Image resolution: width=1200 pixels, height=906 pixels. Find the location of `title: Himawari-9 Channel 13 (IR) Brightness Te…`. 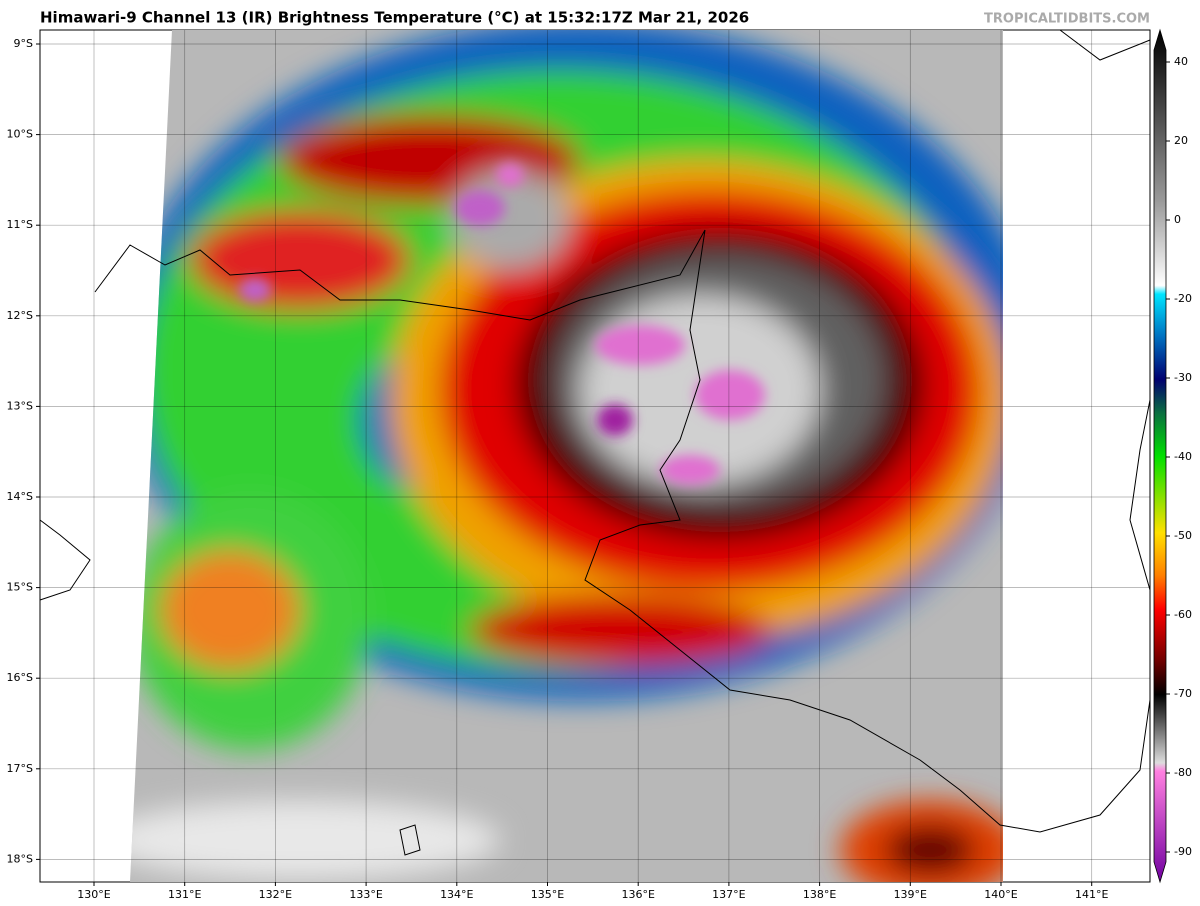

title: Himawari-9 Channel 13 (IR) Brightness Te… is located at coordinates (394, 18).